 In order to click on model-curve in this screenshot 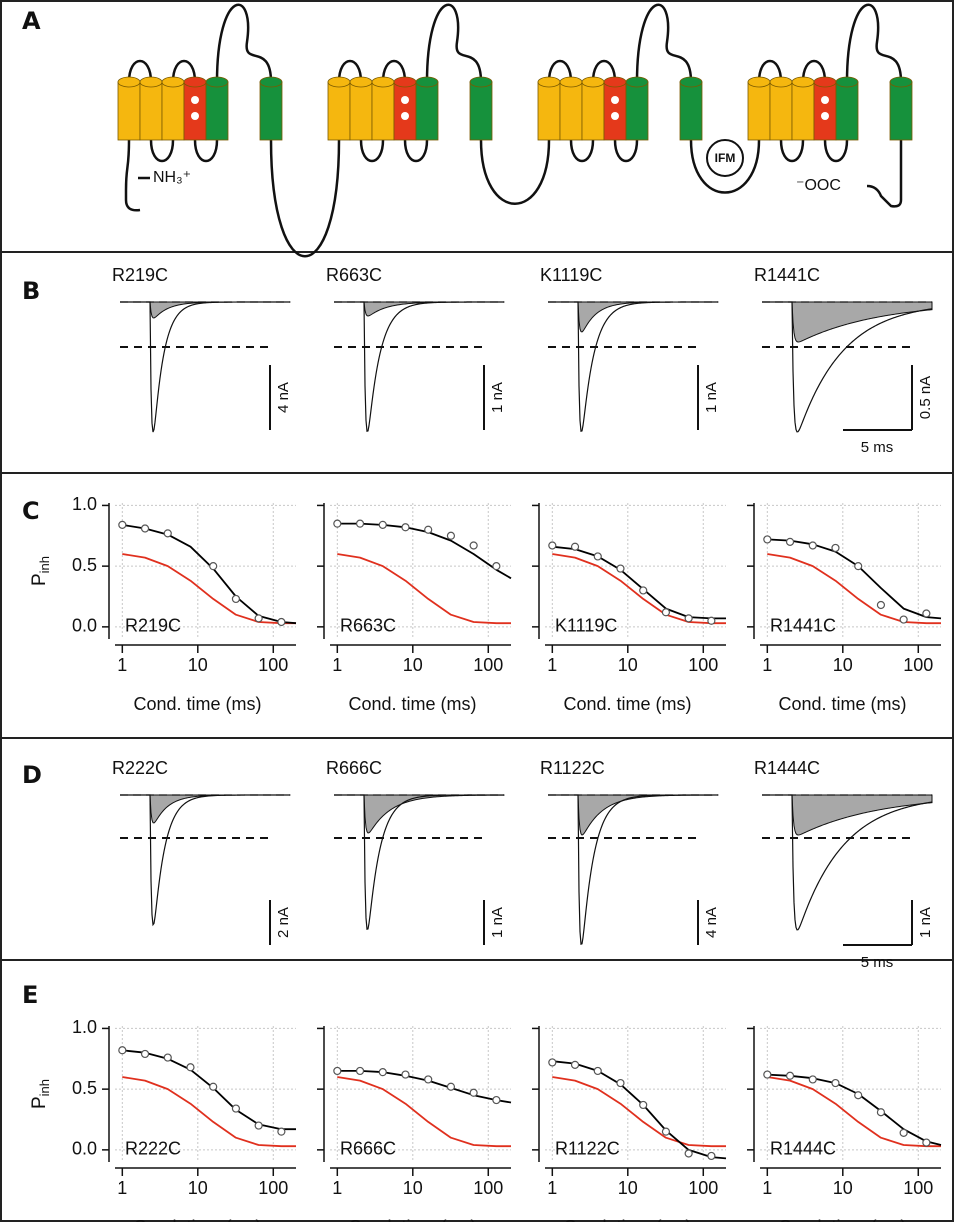, I will do `click(639, 1112)`.